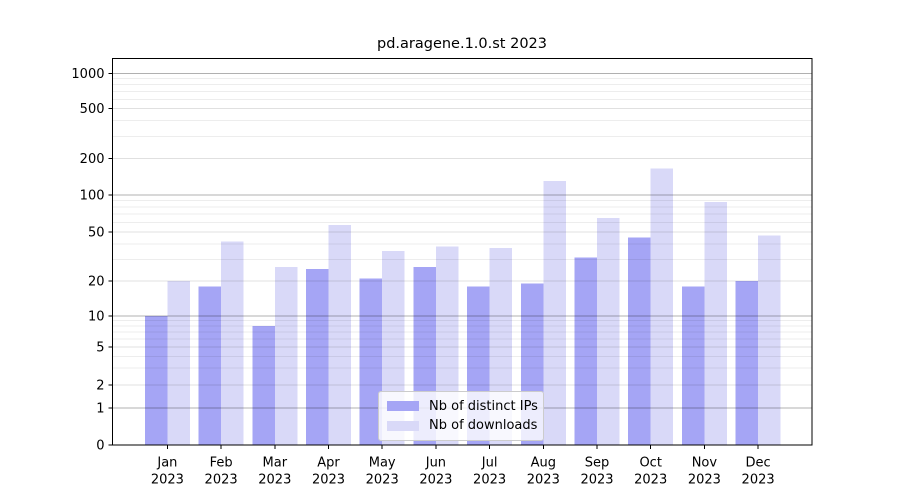 This screenshot has height=500, width=900. What do you see at coordinates (382, 463) in the screenshot?
I see `x-tick-label-month: May` at bounding box center [382, 463].